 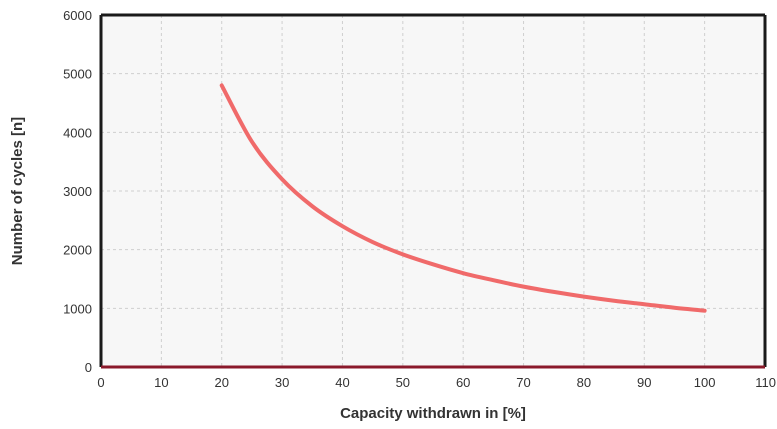 I want to click on x-tick-label: 50, so click(x=403, y=382).